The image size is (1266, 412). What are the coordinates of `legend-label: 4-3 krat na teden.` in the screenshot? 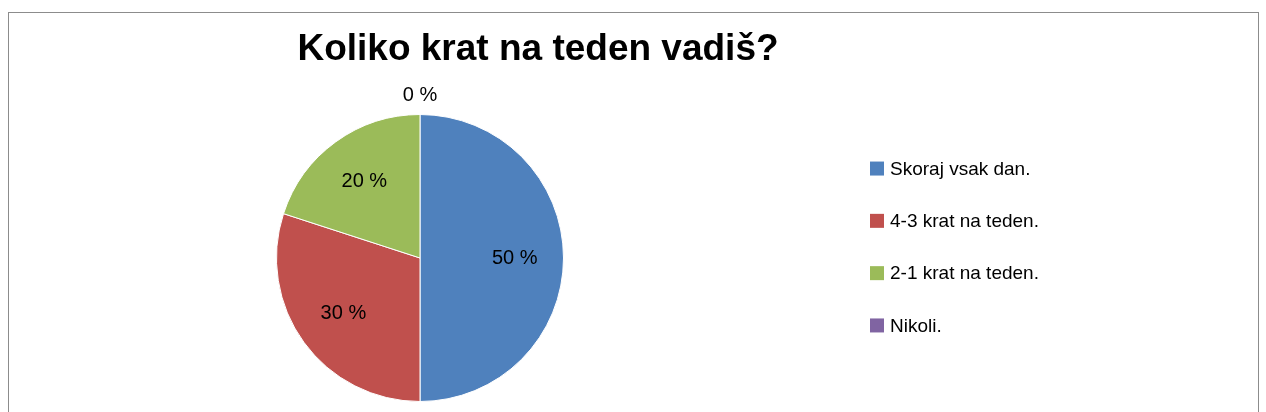 It's located at (964, 221).